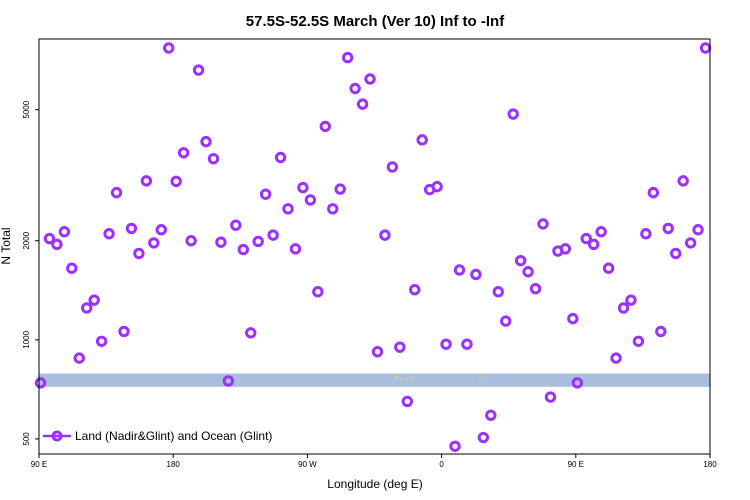 The height and width of the screenshot is (500, 750). I want to click on y-axis-label: N Total, so click(6, 245).